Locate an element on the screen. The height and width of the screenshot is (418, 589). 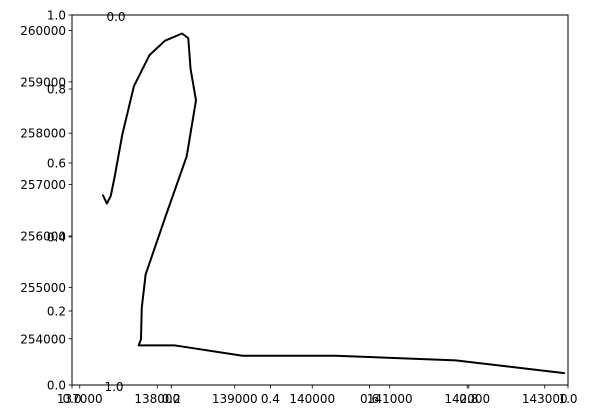
y-tick-label: 258000 is located at coordinates (43, 134).